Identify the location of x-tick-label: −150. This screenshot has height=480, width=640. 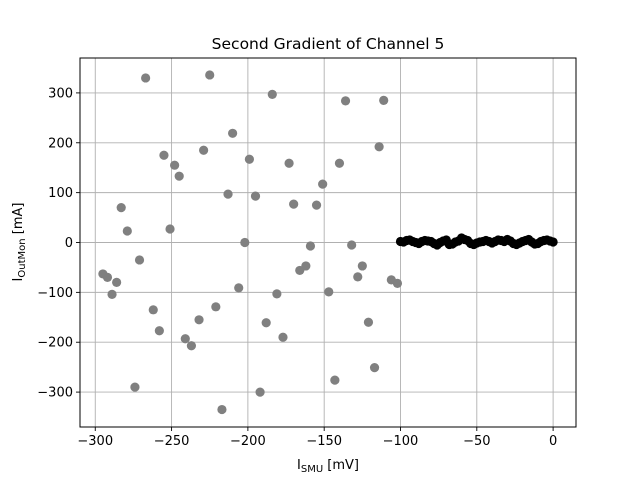
(324, 441).